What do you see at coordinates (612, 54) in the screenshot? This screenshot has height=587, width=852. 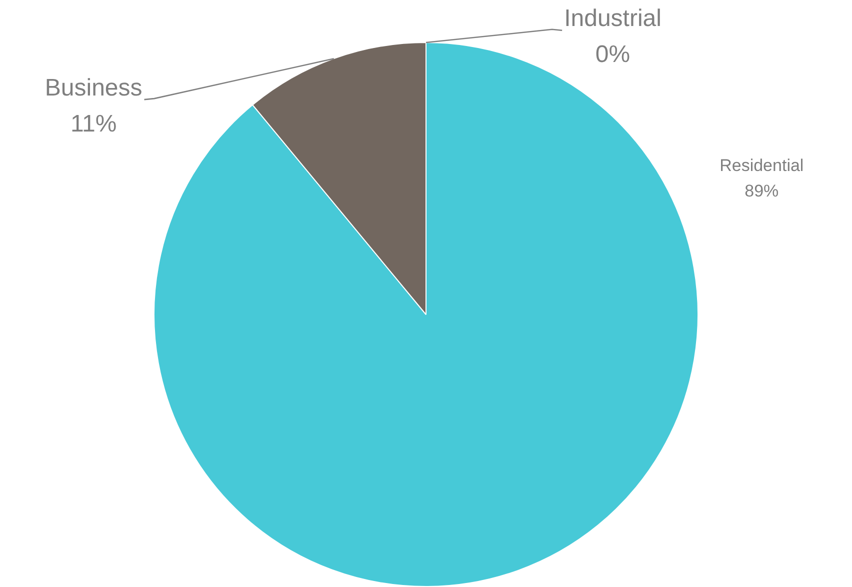 I see `text: 0%` at bounding box center [612, 54].